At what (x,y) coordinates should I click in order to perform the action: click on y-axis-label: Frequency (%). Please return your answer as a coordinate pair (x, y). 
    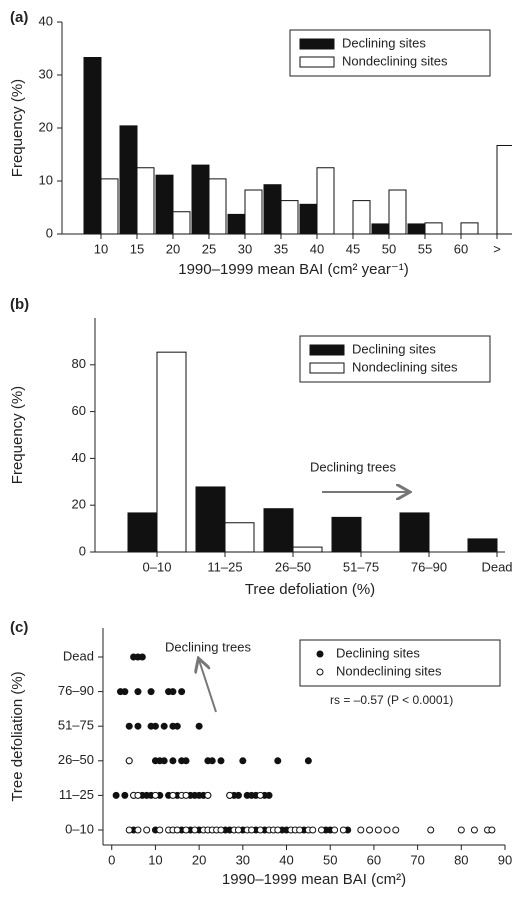
    Looking at the image, I should click on (17, 435).